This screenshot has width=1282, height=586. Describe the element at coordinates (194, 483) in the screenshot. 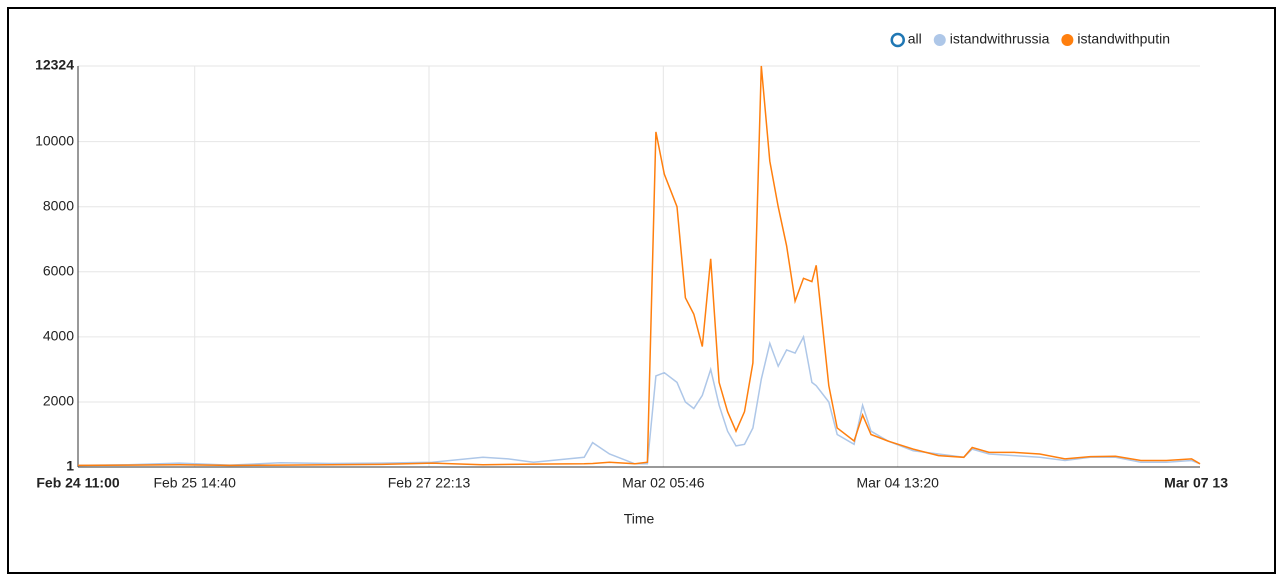

I see `x-tick-label: Feb 25 14:40` at that location.